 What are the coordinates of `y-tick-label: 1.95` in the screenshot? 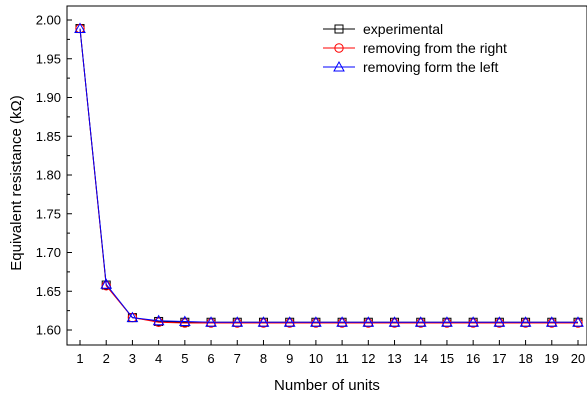 It's located at (48, 58).